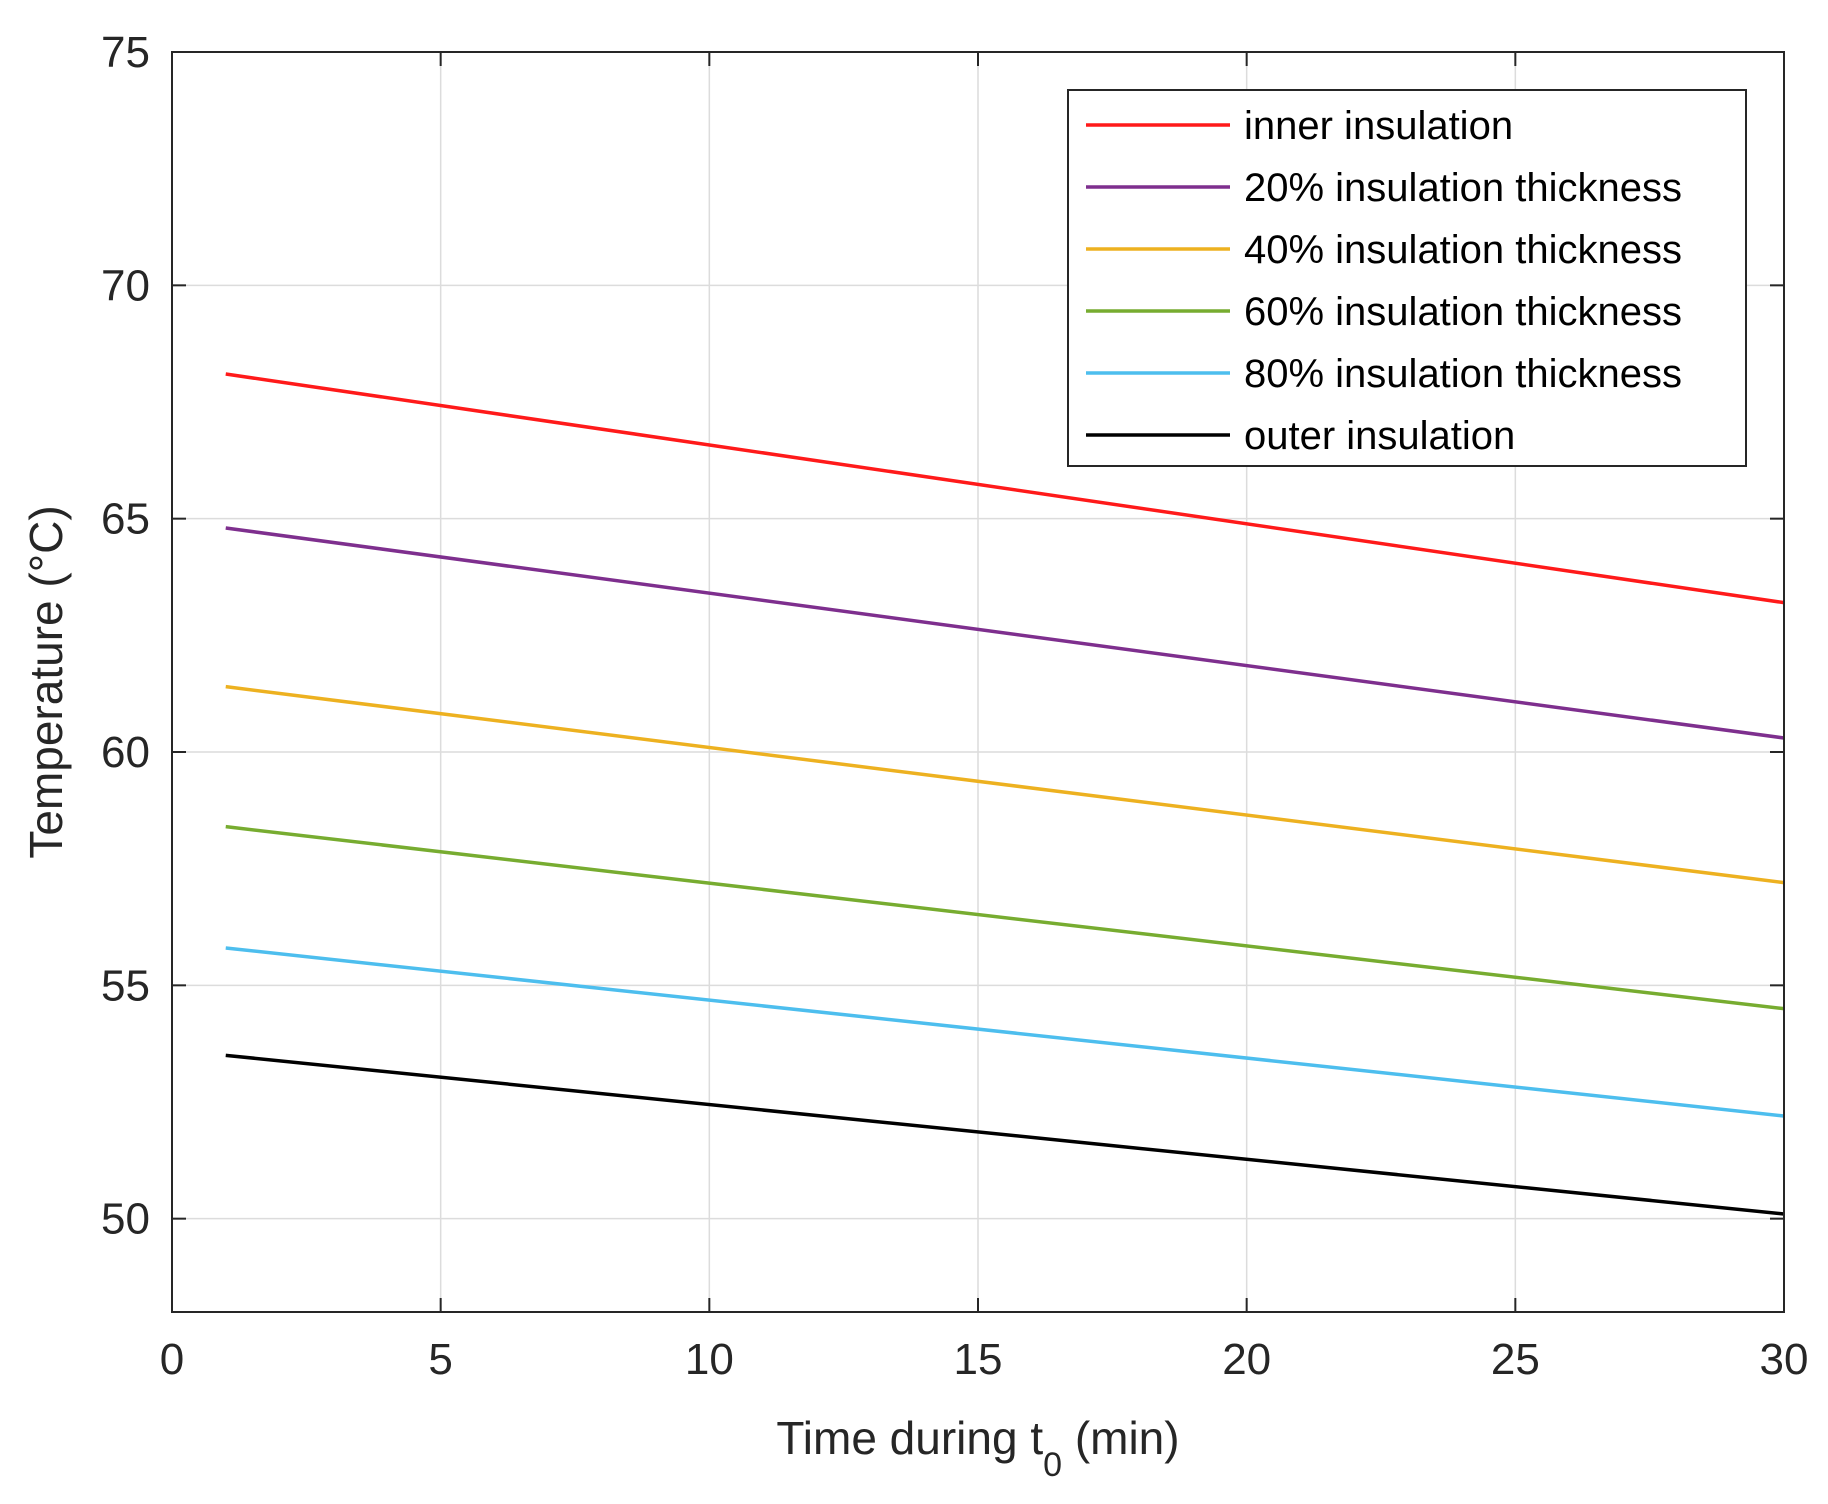 This screenshot has width=1828, height=1504. What do you see at coordinates (172, 1359) in the screenshot?
I see `x-tick-label: 0` at bounding box center [172, 1359].